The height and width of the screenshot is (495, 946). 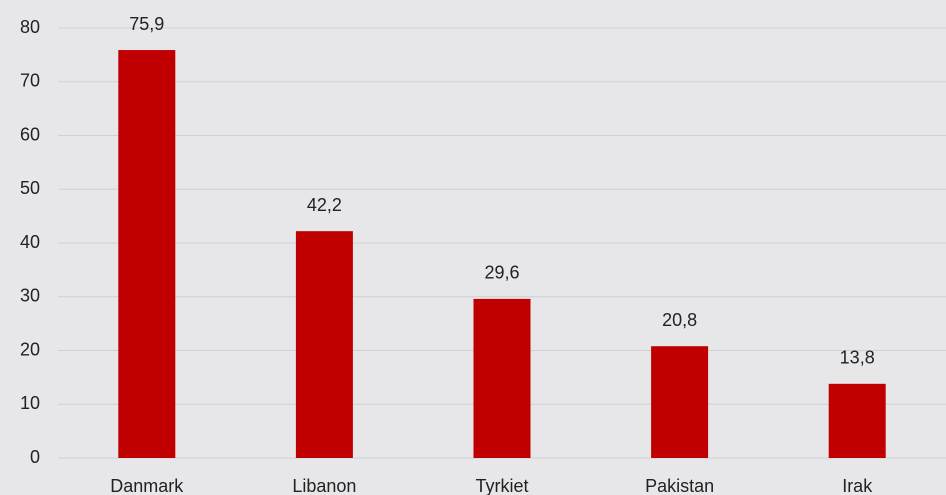 What do you see at coordinates (857, 358) in the screenshot?
I see `value-label: 13,8` at bounding box center [857, 358].